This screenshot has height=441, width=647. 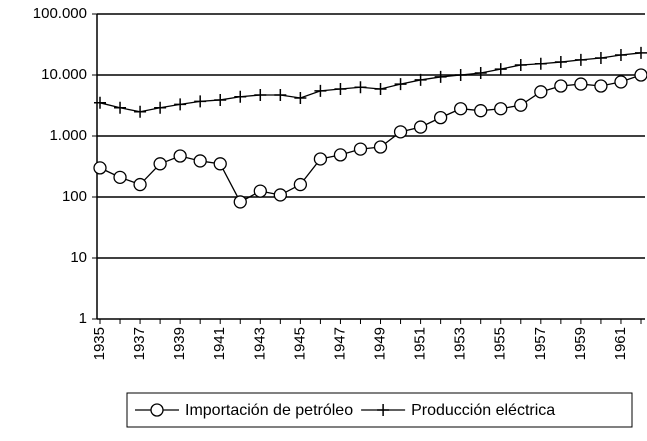 What do you see at coordinates (78, 257) in the screenshot?
I see `y-tick-label: 10` at bounding box center [78, 257].